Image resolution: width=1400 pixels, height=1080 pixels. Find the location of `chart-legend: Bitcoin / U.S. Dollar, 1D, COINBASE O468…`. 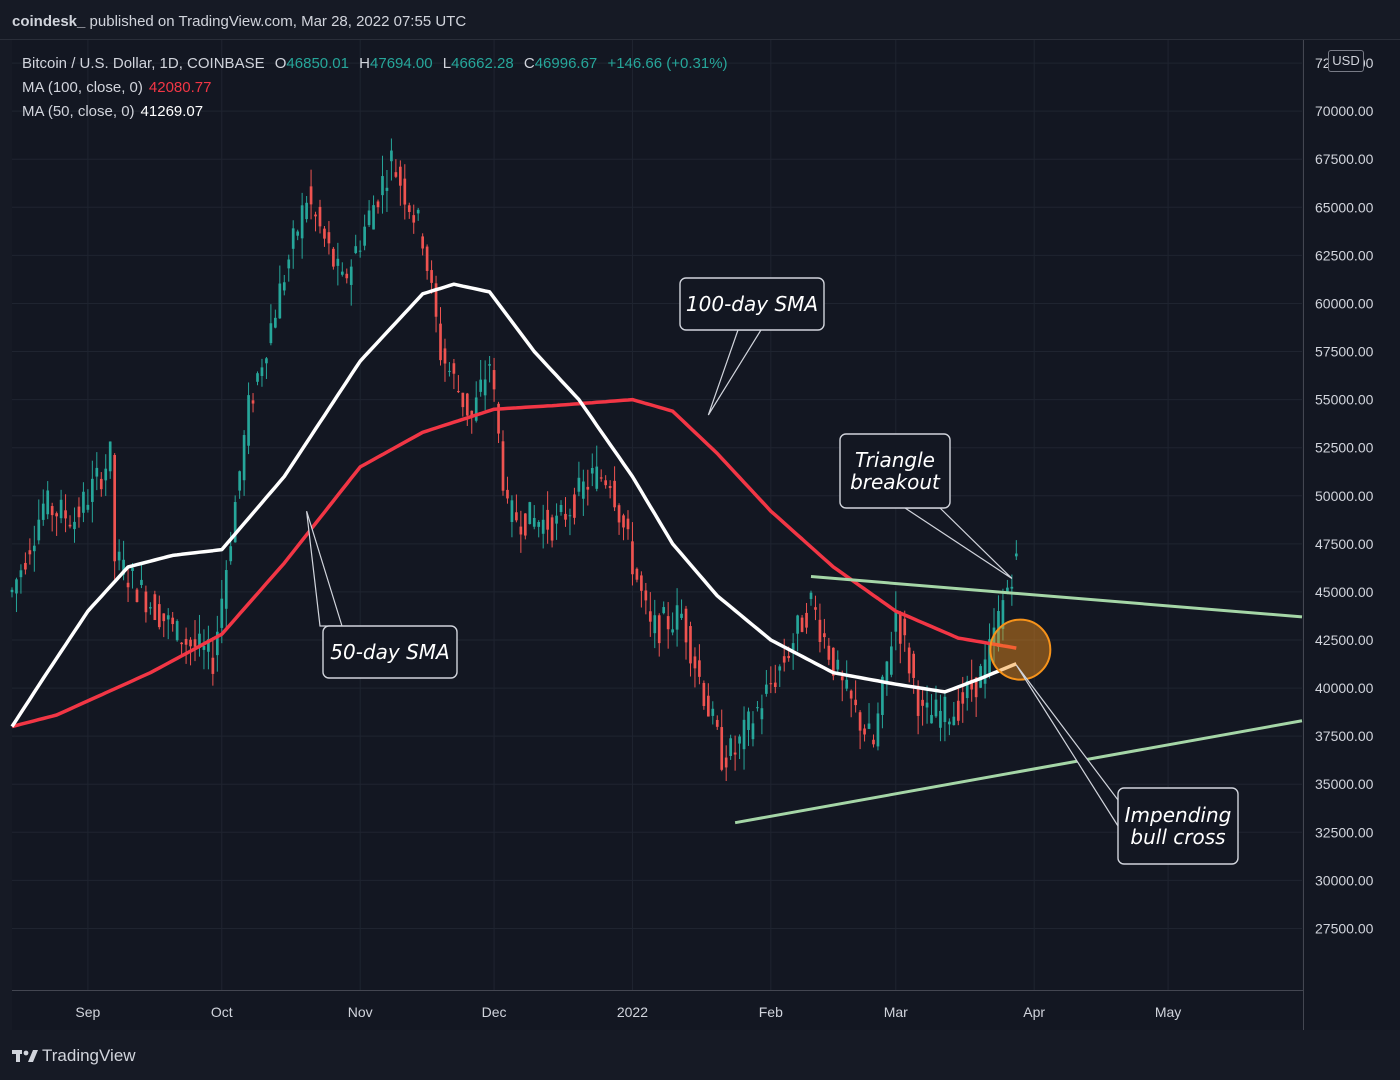

chart-legend: Bitcoin / U.S. Dollar, 1D, COINBASE O468… is located at coordinates (375, 88).